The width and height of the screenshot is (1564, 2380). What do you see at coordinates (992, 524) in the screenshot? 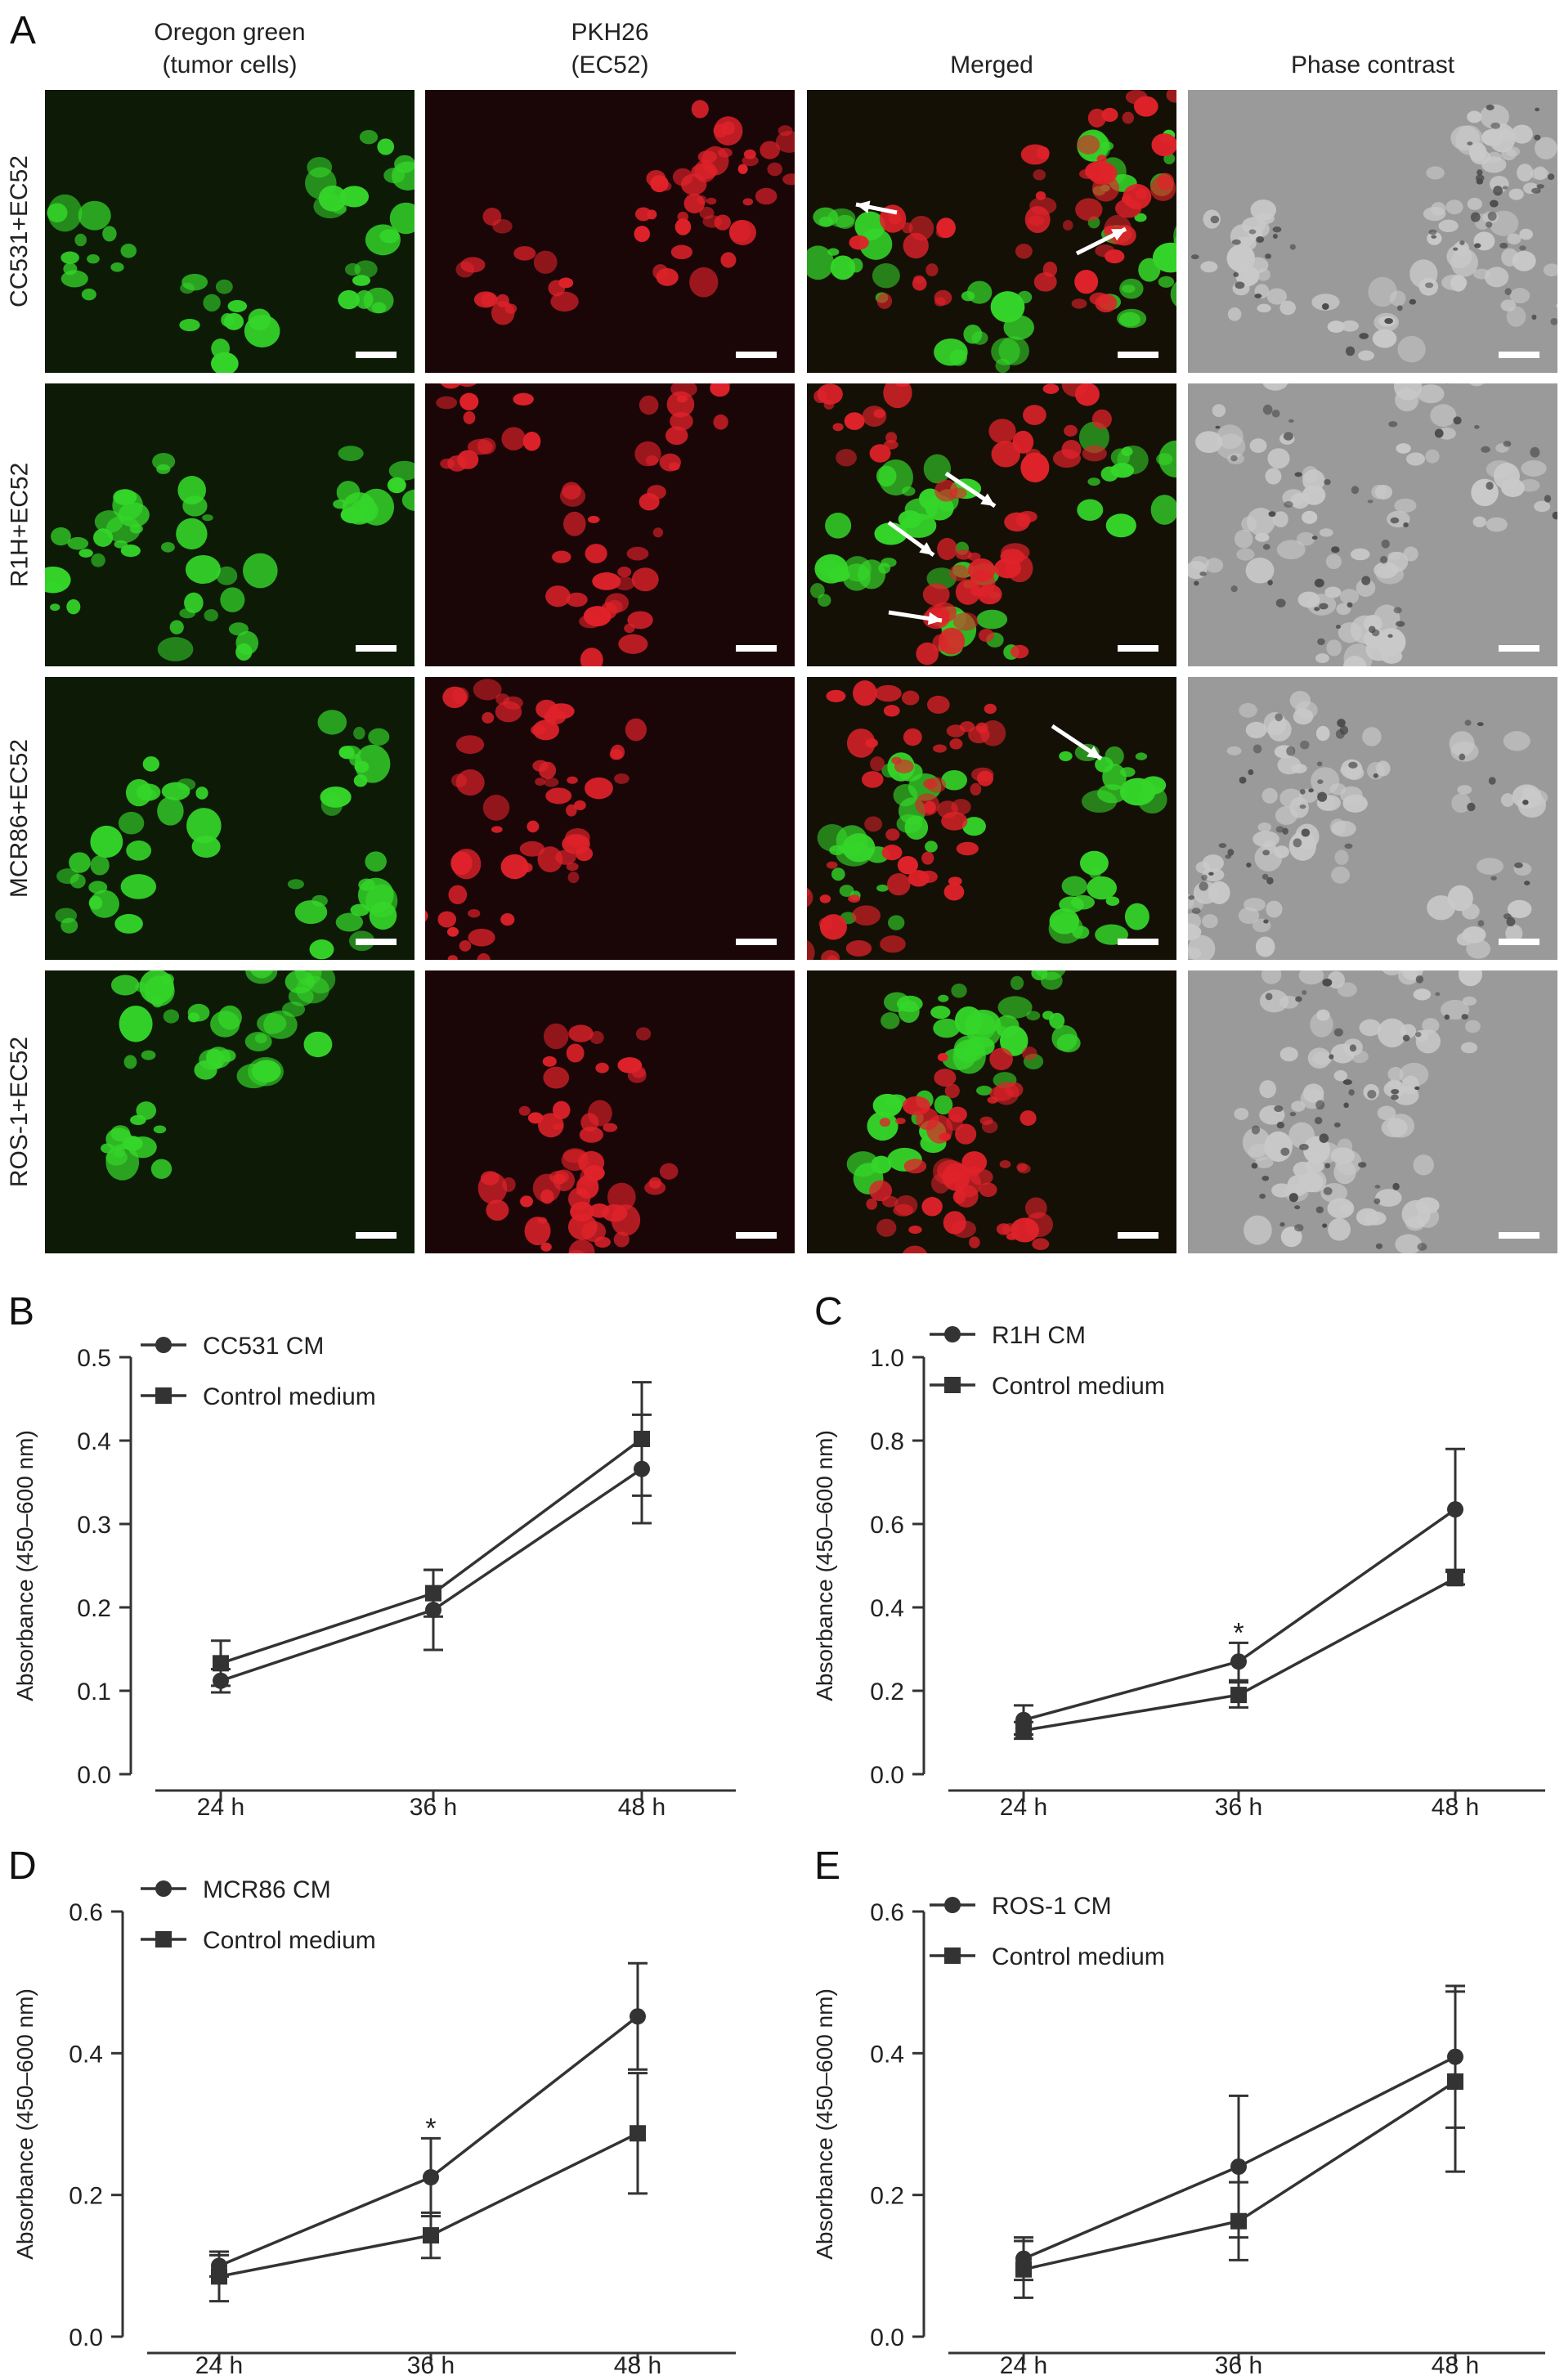
I see `micrograph-r1h-ec52-merged` at bounding box center [992, 524].